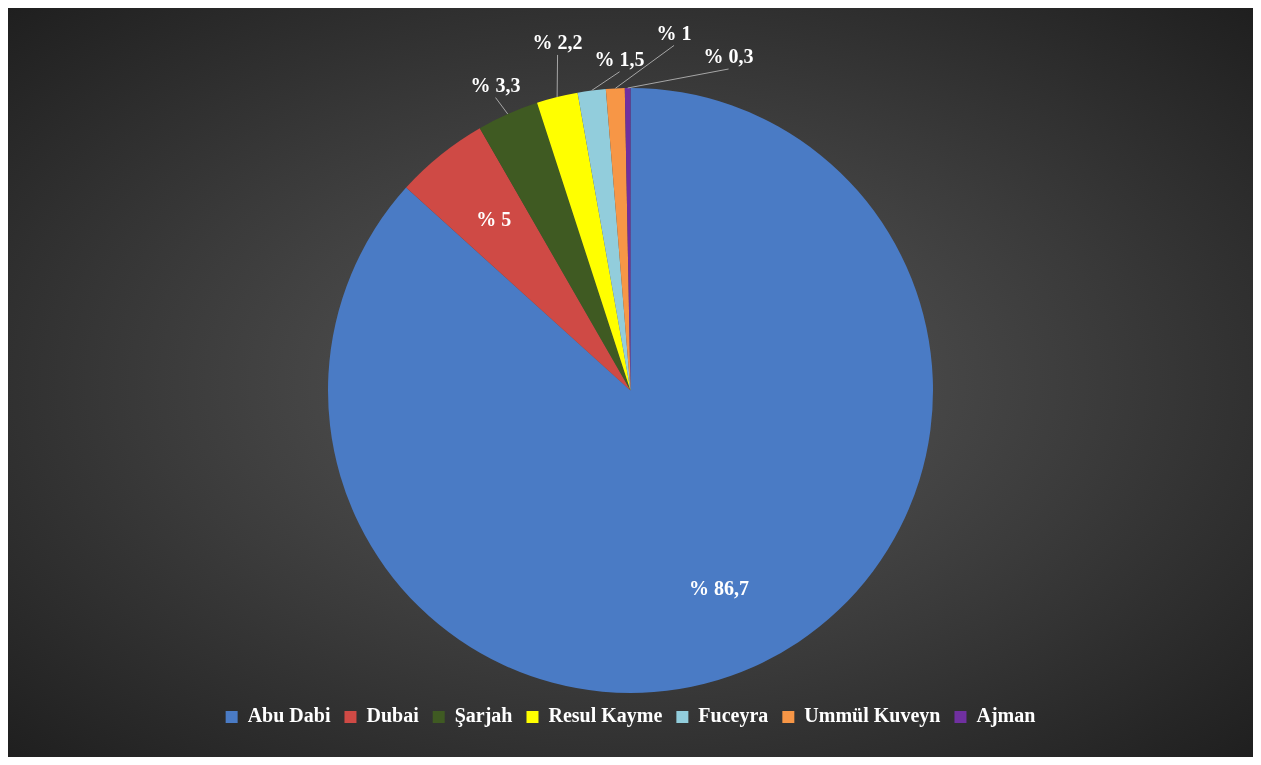  I want to click on data-label: % 5, so click(494, 219).